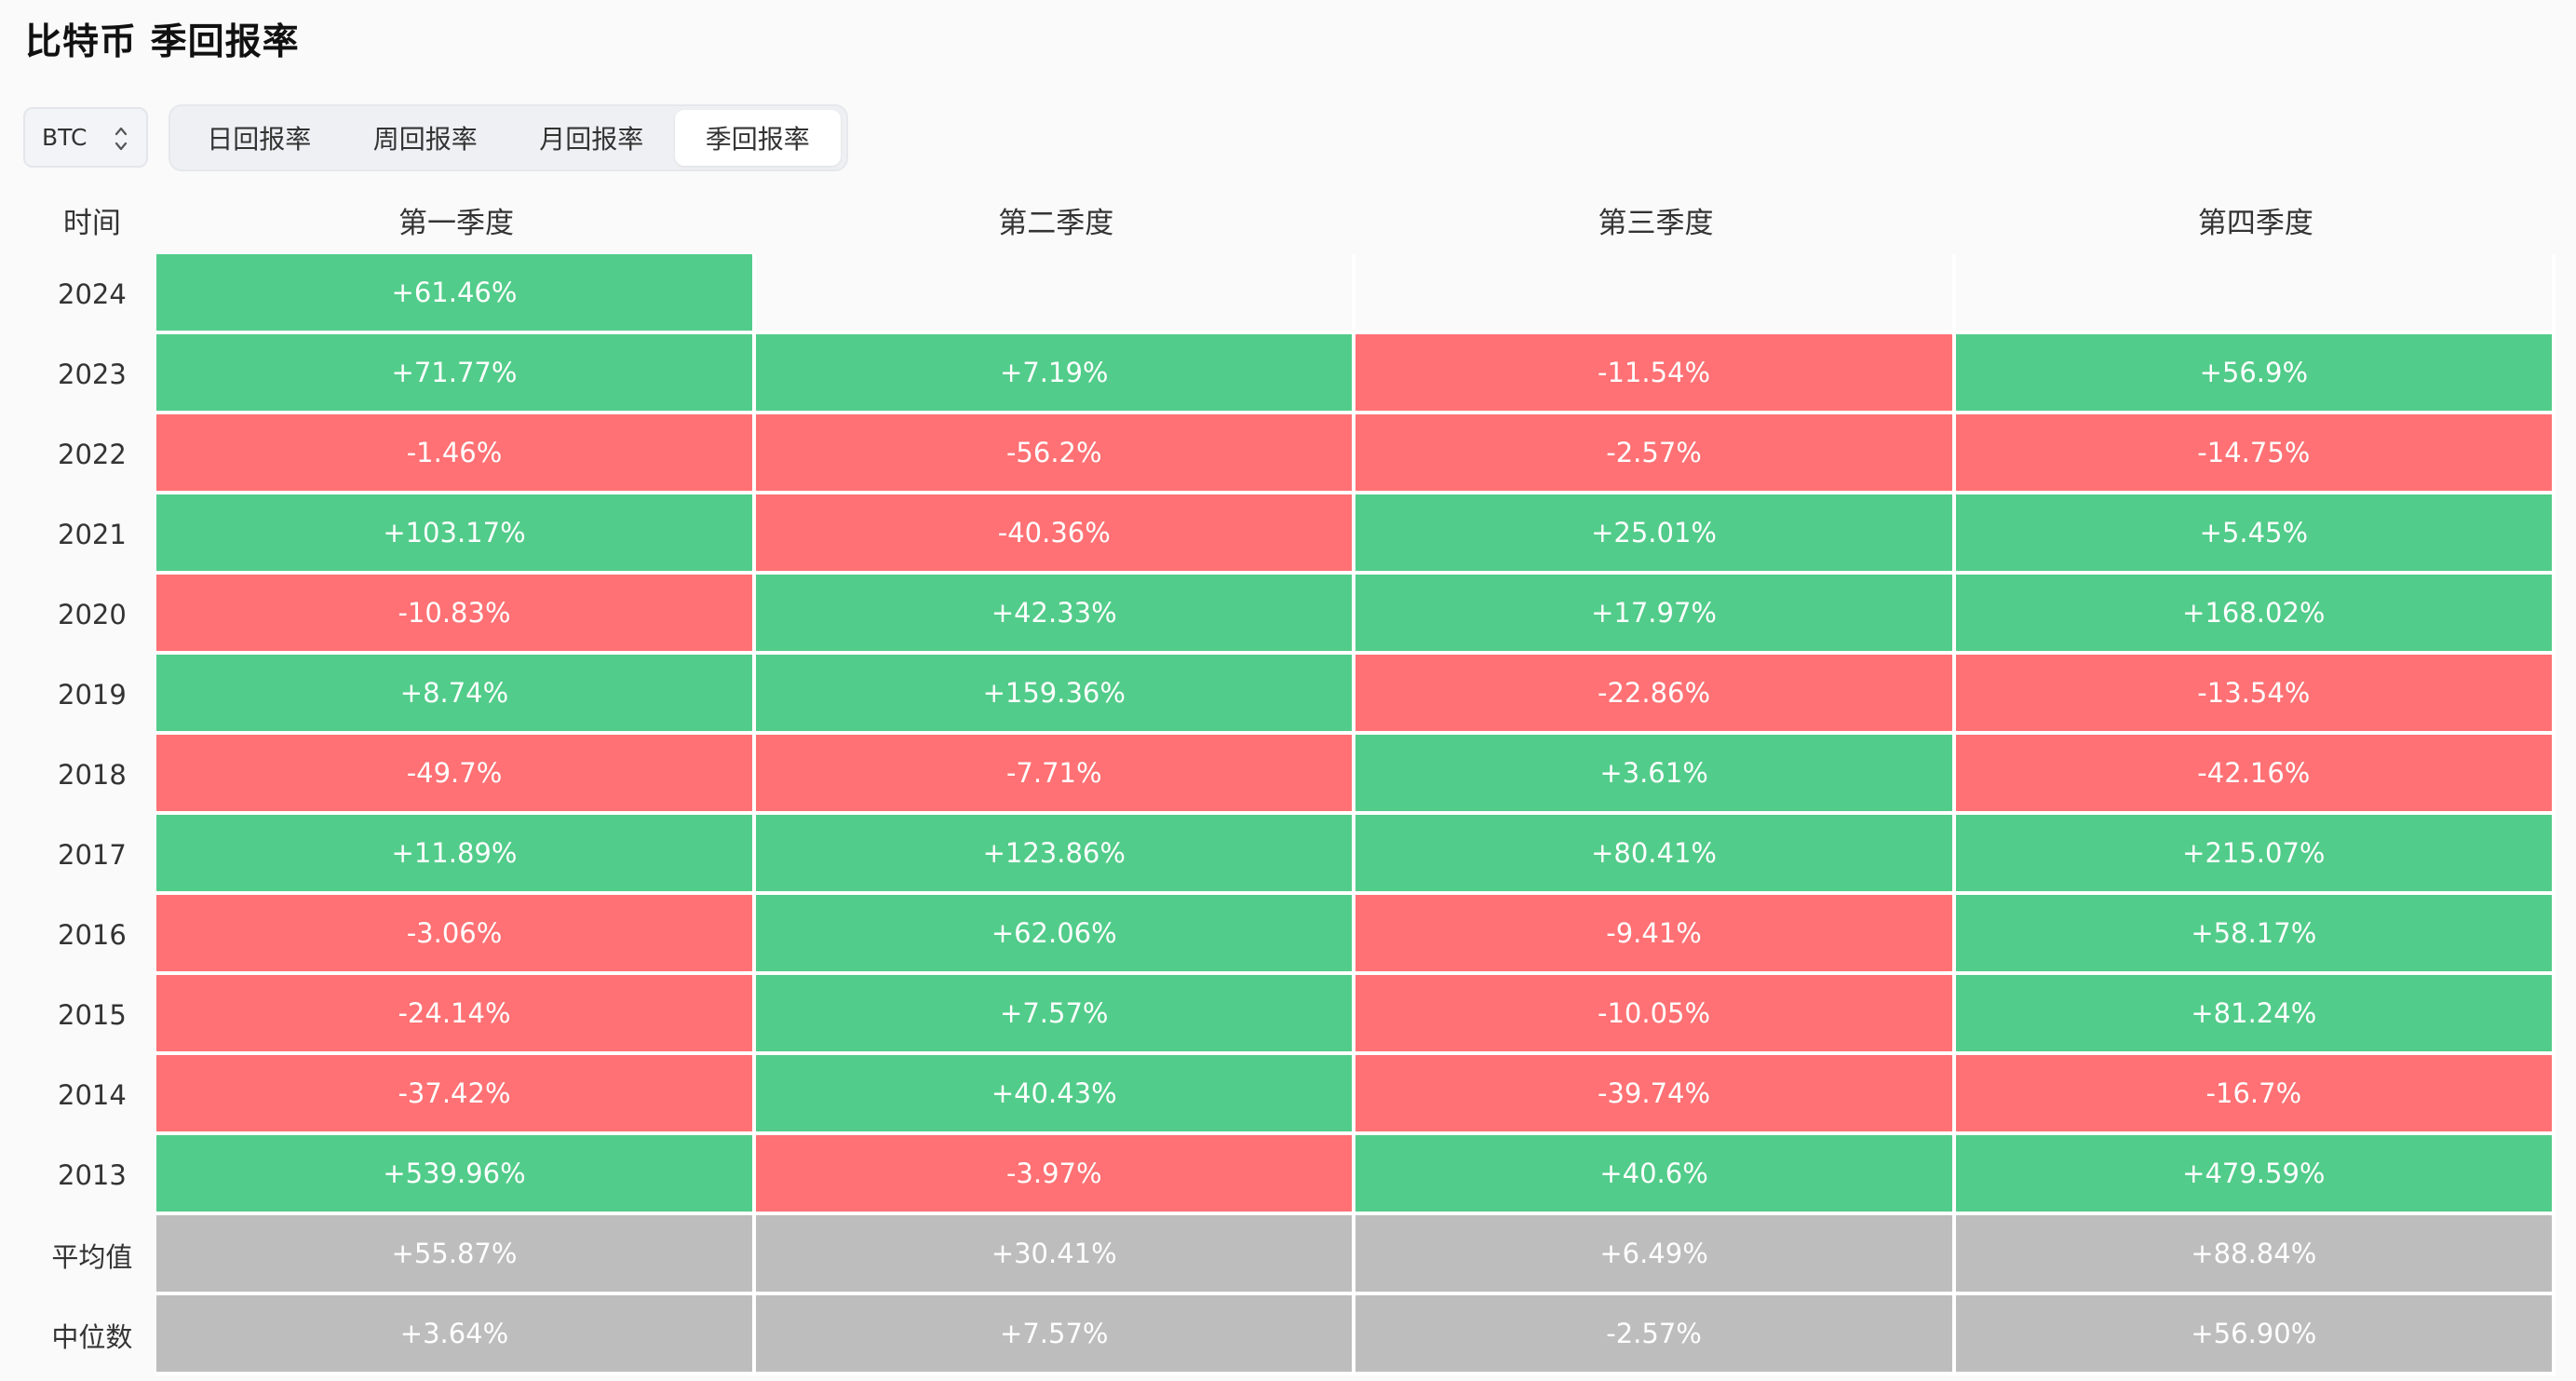 The image size is (2576, 1381). I want to click on year-label: 2022, so click(92, 455).